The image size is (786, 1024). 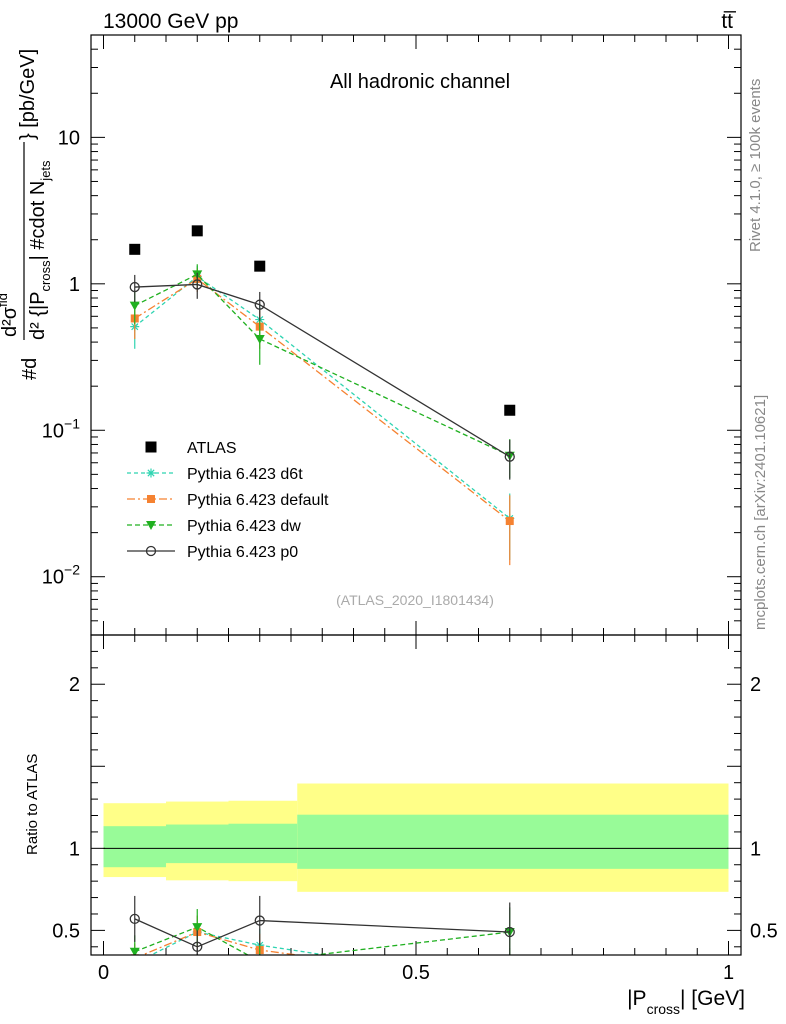 What do you see at coordinates (244, 526) in the screenshot?
I see `legend-label-pythia-6-423-dw: Pythia 6.423 dw` at bounding box center [244, 526].